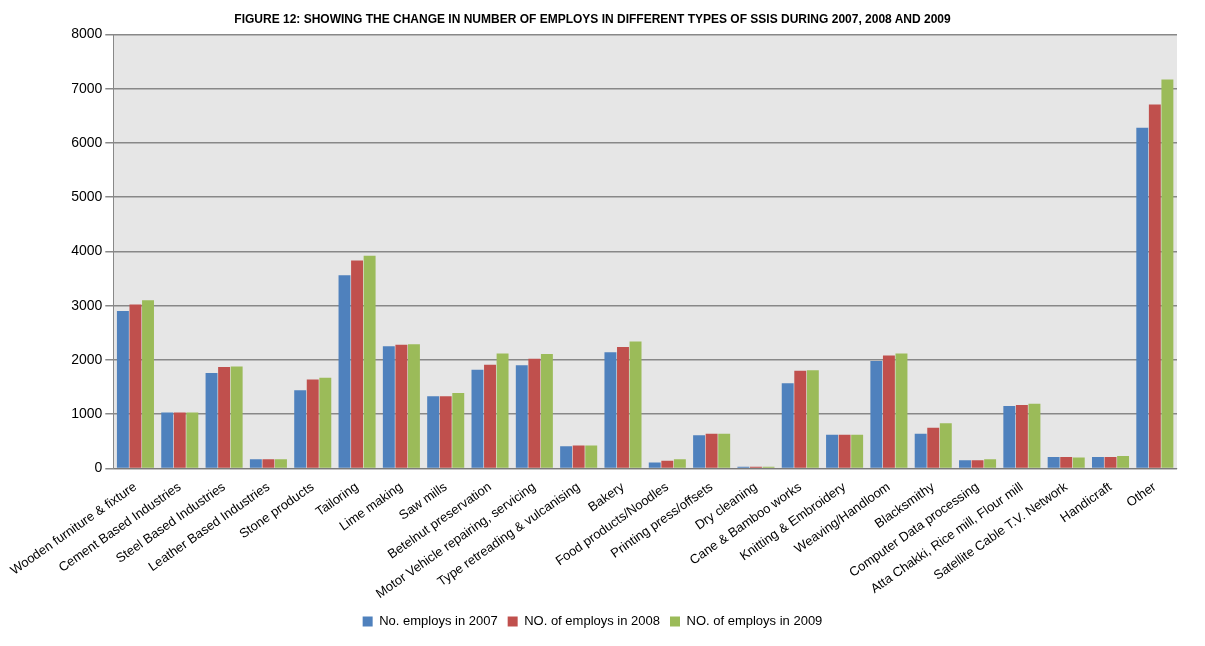 Image resolution: width=1205 pixels, height=646 pixels. I want to click on legend-label: No. employs in 2007, so click(438, 621).